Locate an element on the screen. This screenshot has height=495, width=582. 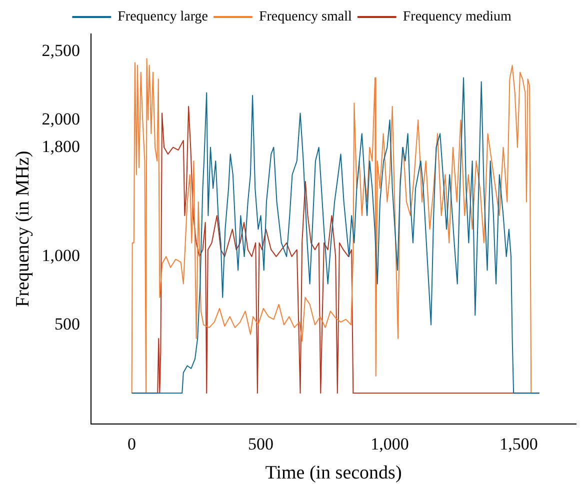
y-tick-label: 2,000 is located at coordinates (61, 118).